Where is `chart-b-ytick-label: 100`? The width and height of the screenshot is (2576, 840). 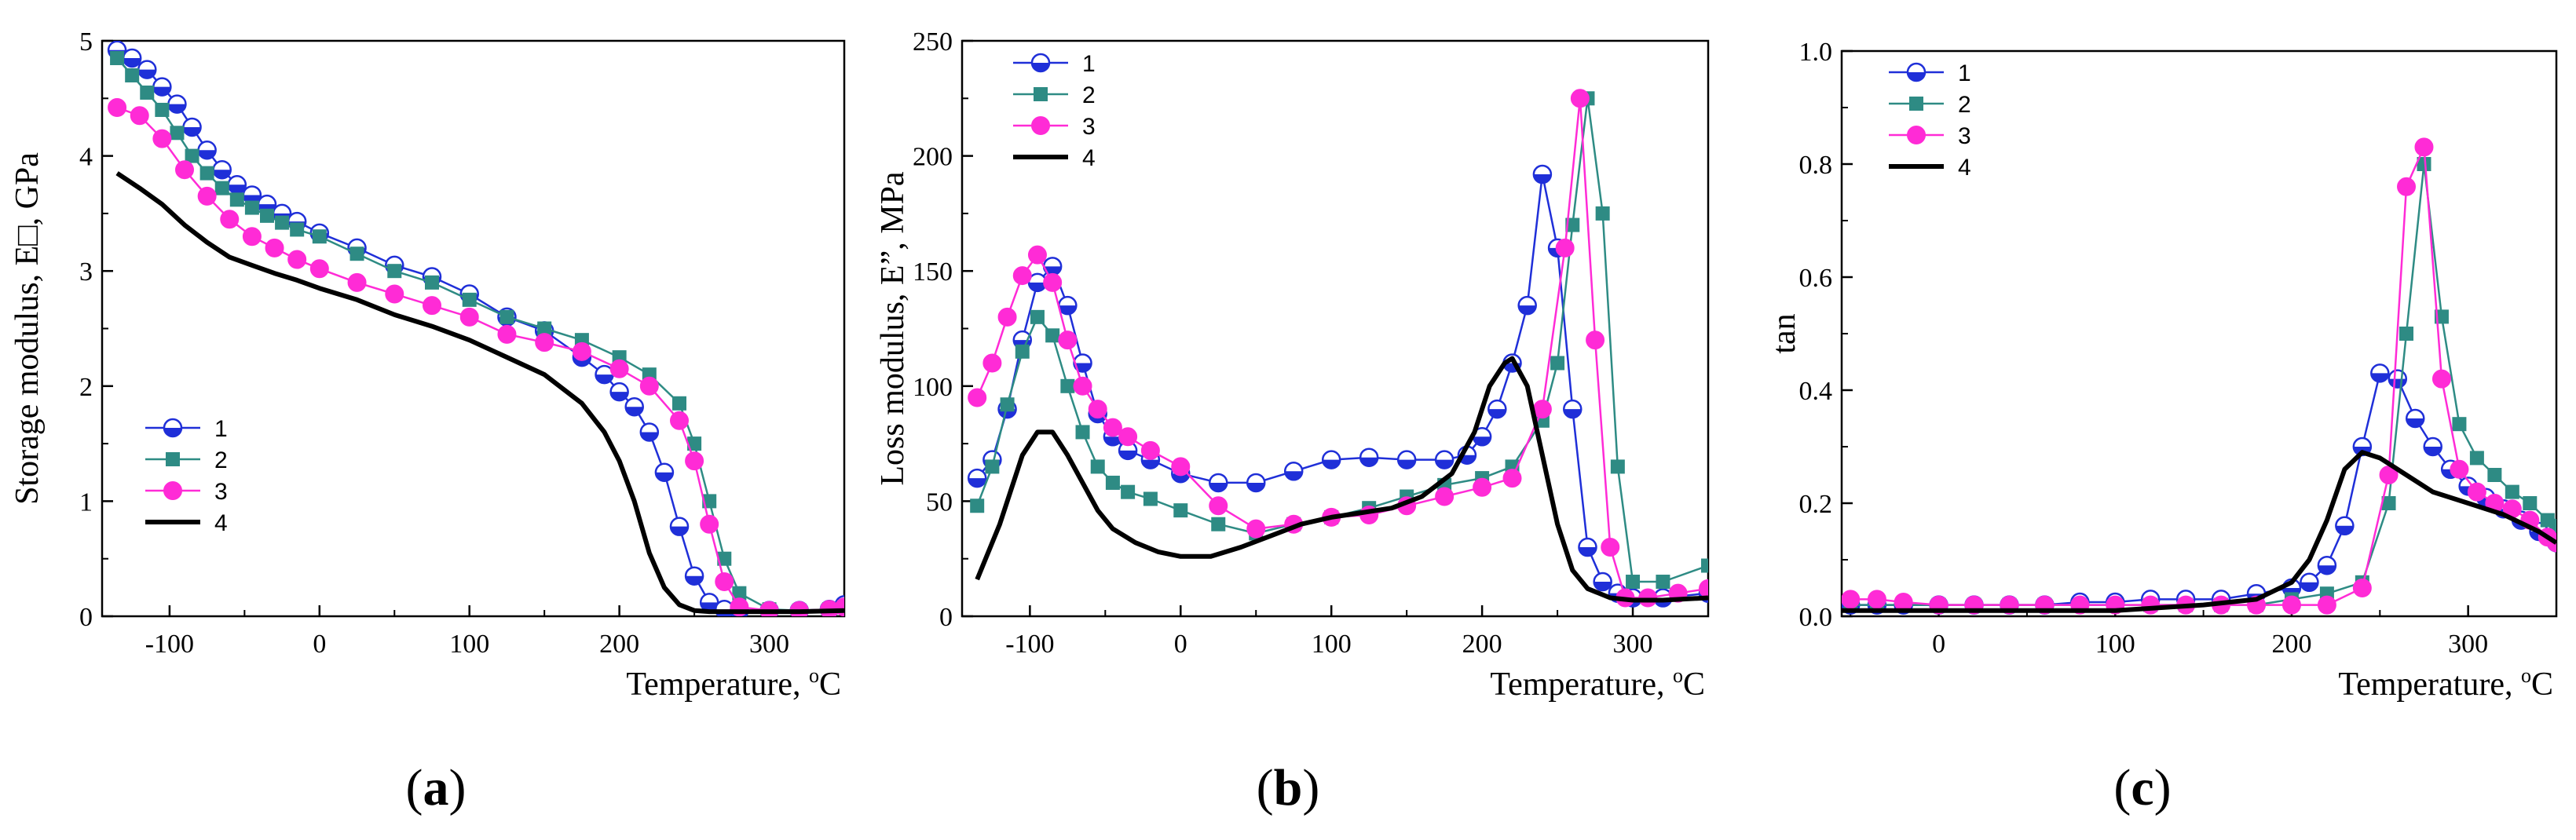 chart-b-ytick-label: 100 is located at coordinates (933, 387).